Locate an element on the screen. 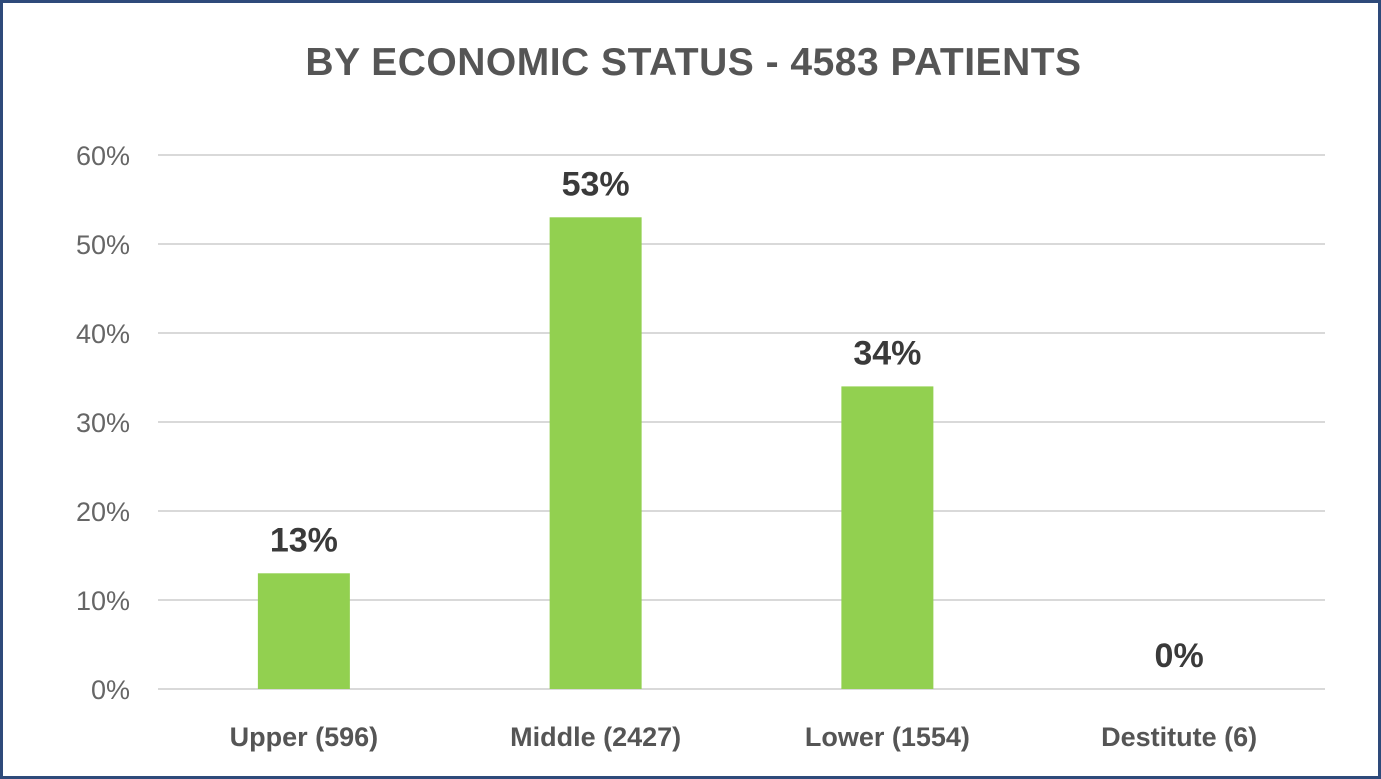 This screenshot has width=1381, height=779. y-tick-label: 20% is located at coordinates (103, 512).